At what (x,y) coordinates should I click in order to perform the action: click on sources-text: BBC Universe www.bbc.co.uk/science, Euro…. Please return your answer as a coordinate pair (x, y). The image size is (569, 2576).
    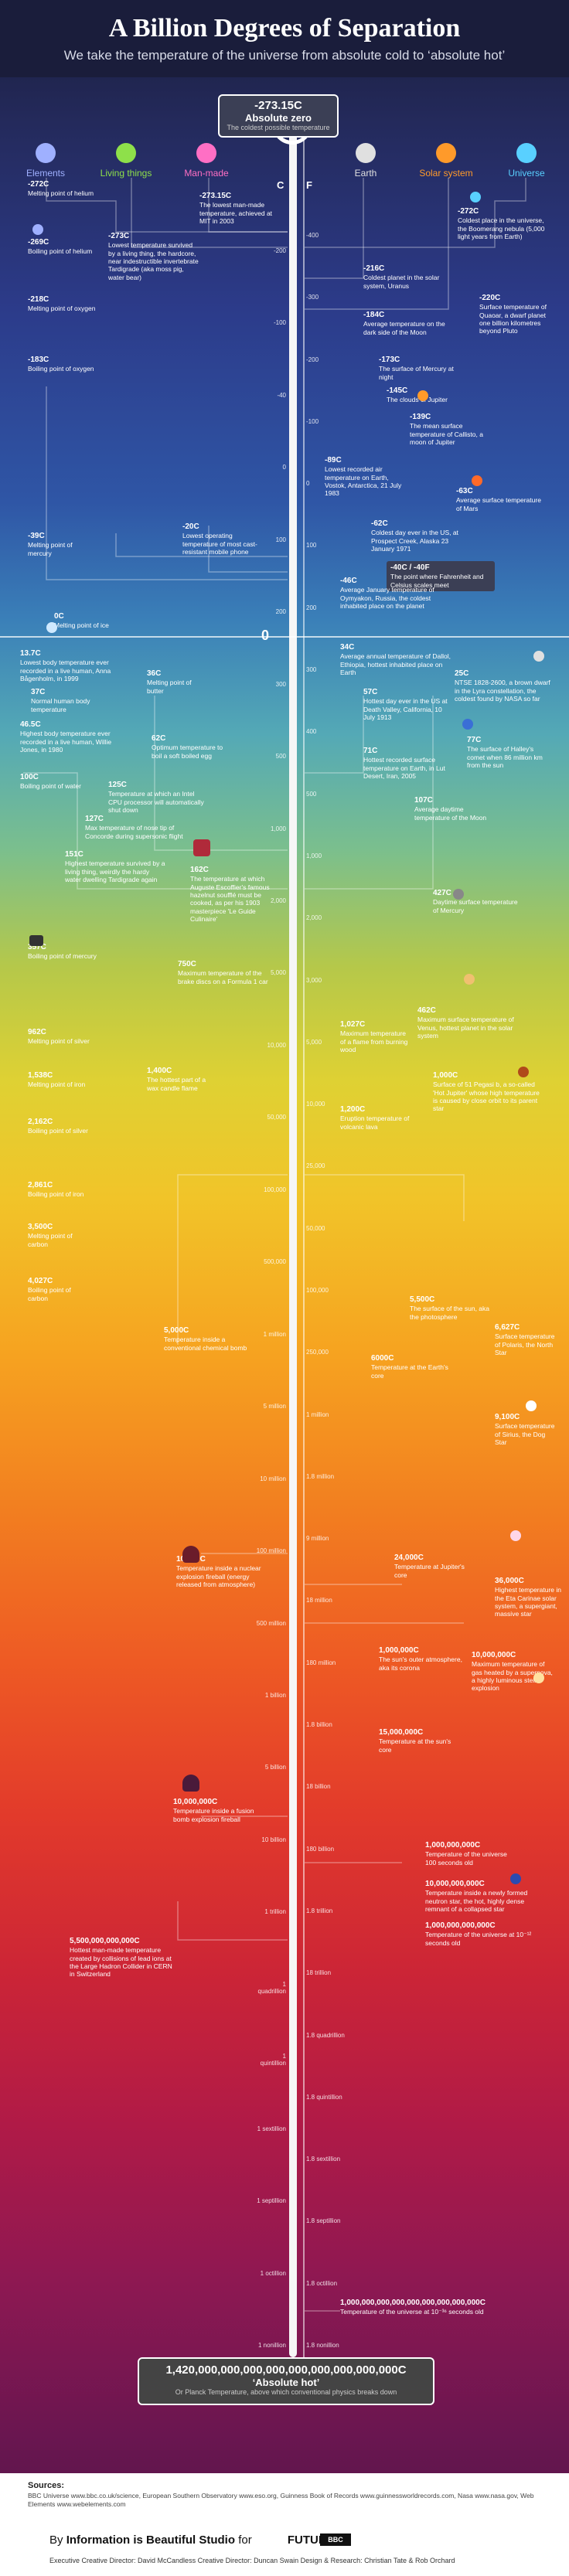
    Looking at the image, I should click on (281, 2500).